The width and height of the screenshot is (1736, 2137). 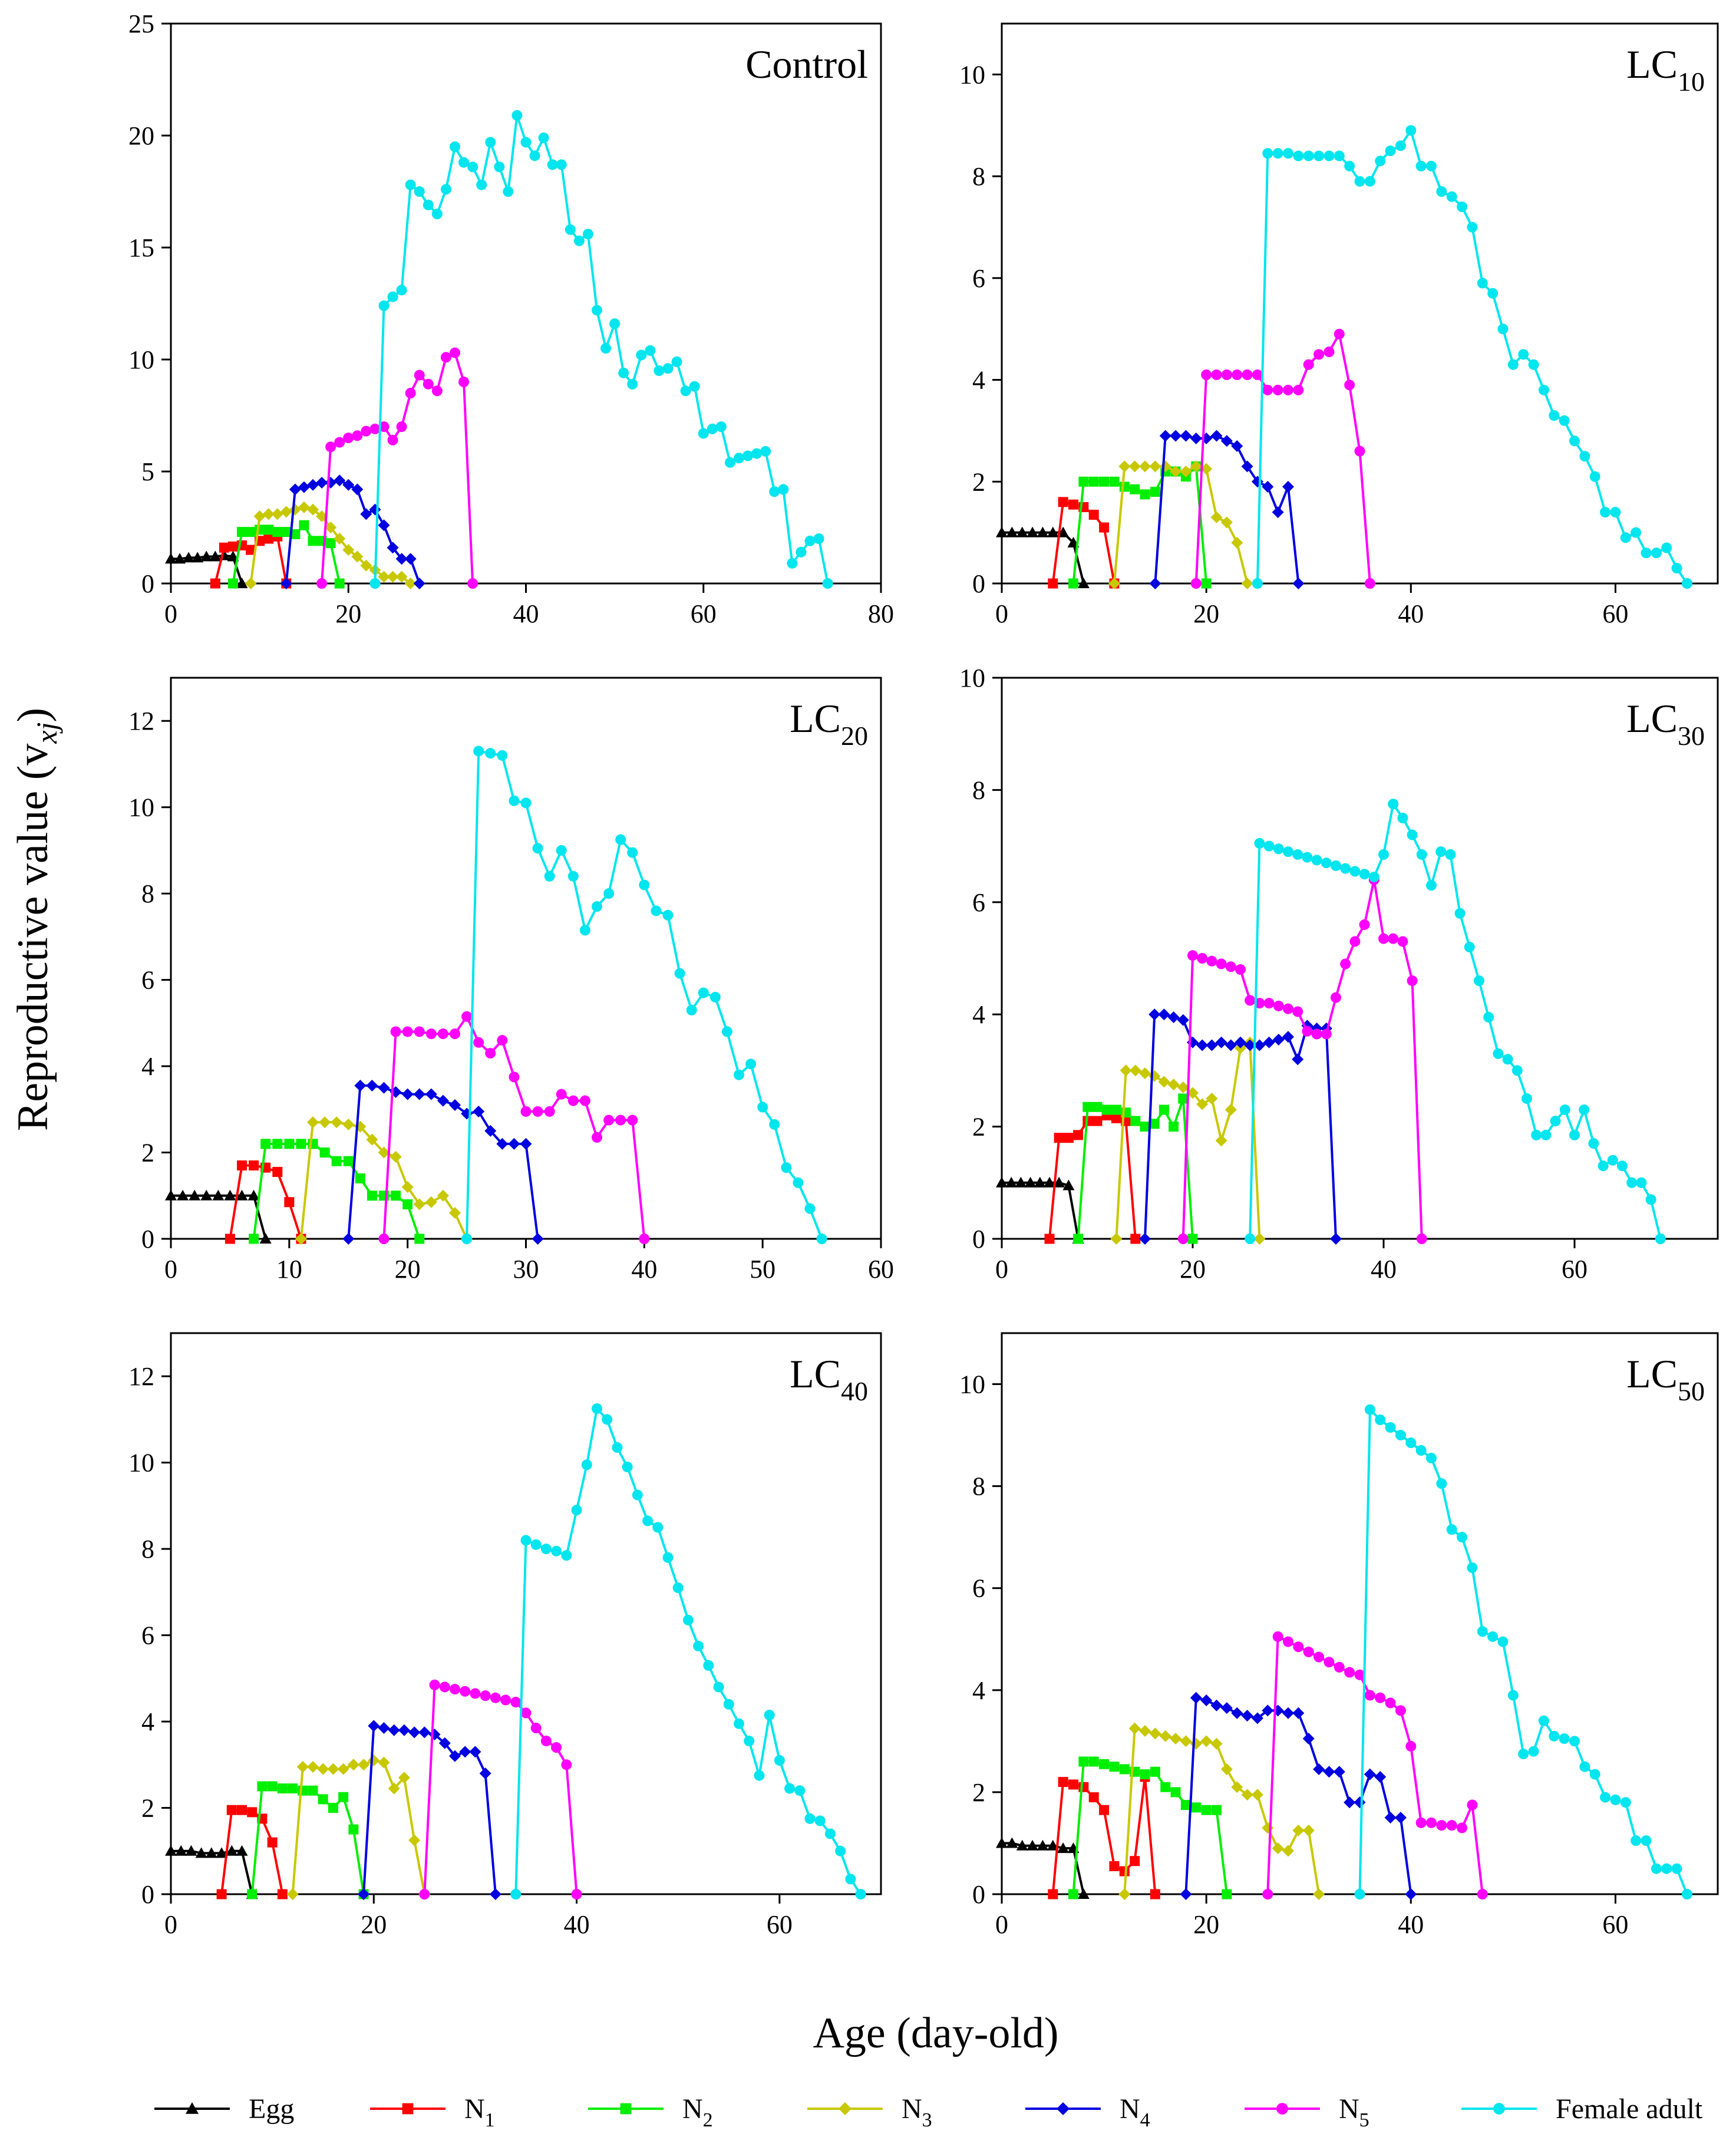 I want to click on plot-frame, so click(x=526, y=303).